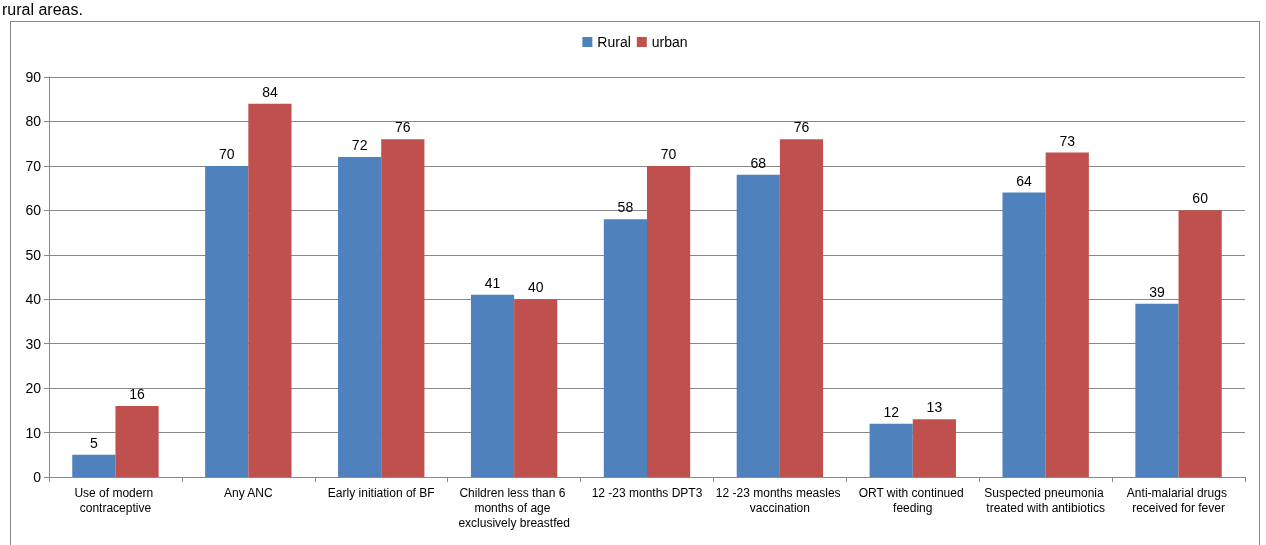 This screenshot has width=1266, height=545. What do you see at coordinates (381, 492) in the screenshot?
I see `x-tick-label: Early initiation of BF` at bounding box center [381, 492].